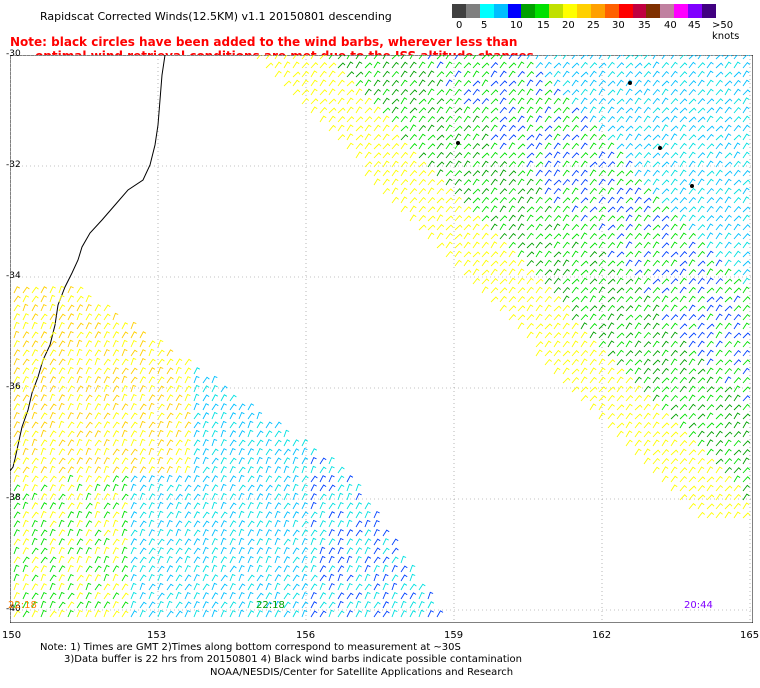  Describe the element at coordinates (602, 635) in the screenshot. I see `longitude-label: 162` at that location.